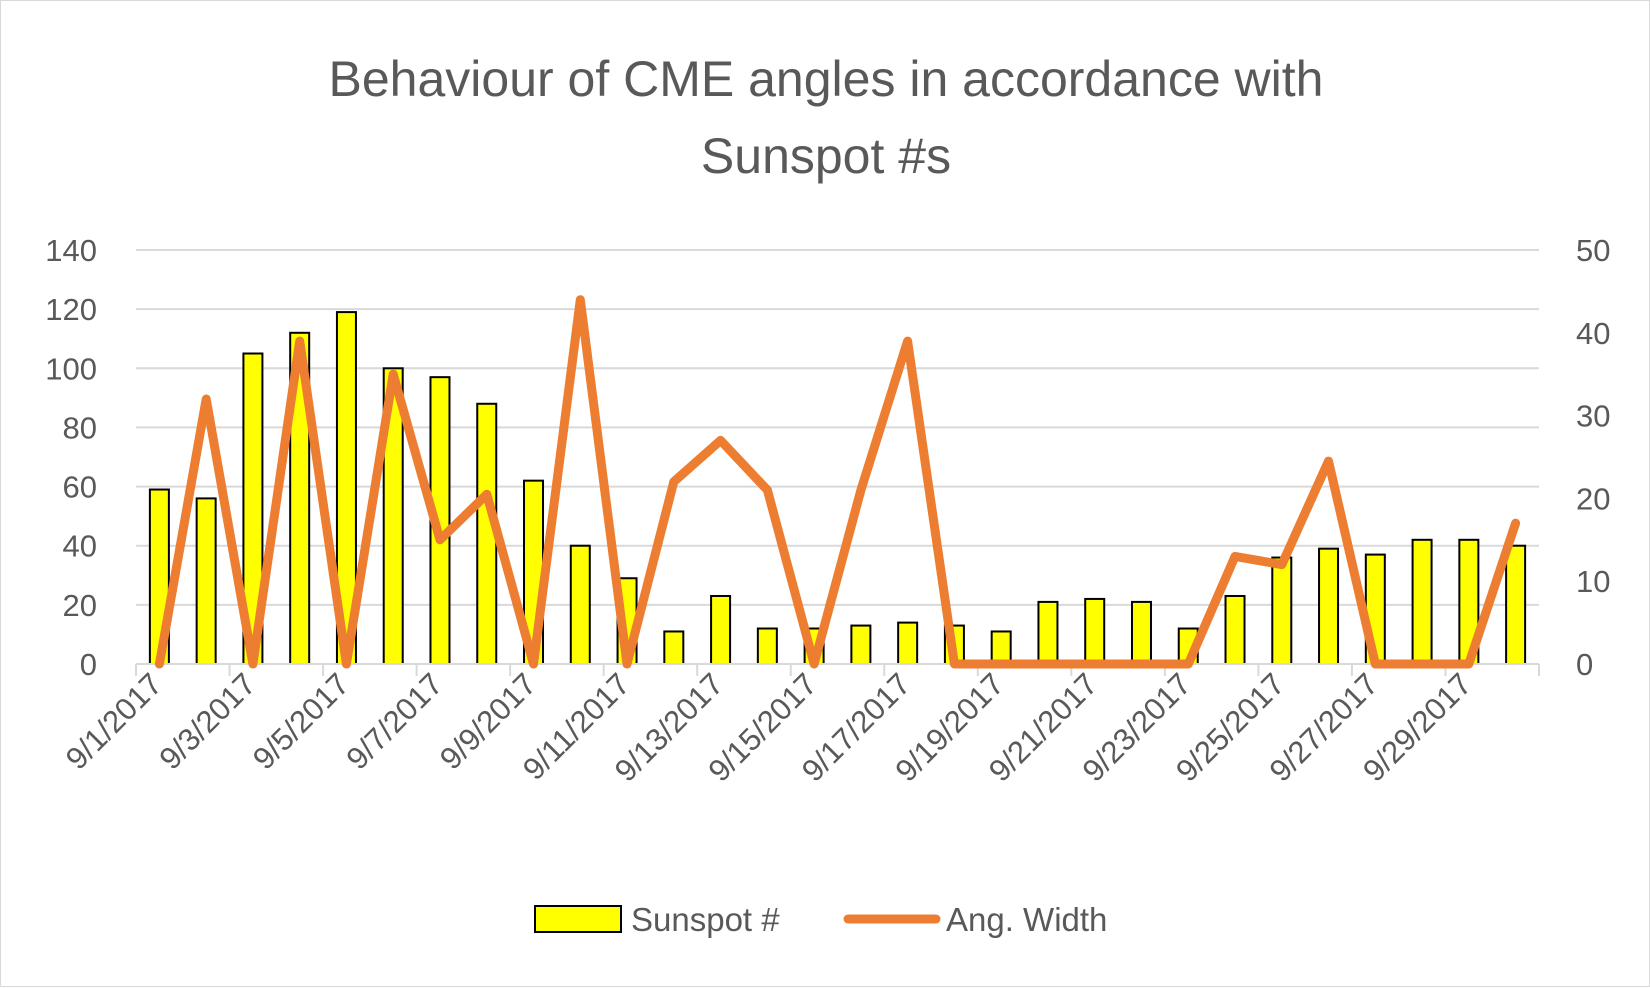 The width and height of the screenshot is (1650, 988). What do you see at coordinates (1593, 250) in the screenshot?
I see `right-tick-label-50: 50` at bounding box center [1593, 250].